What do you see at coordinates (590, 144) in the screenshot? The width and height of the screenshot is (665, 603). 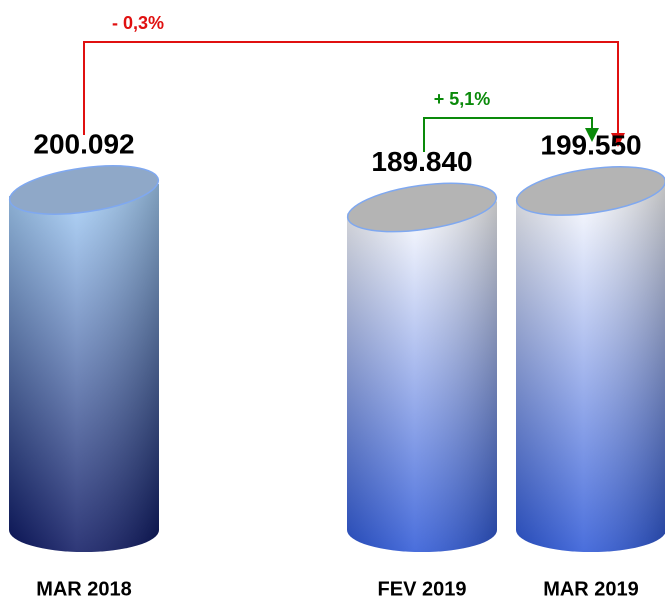 I see `value-label: 199.550` at bounding box center [590, 144].